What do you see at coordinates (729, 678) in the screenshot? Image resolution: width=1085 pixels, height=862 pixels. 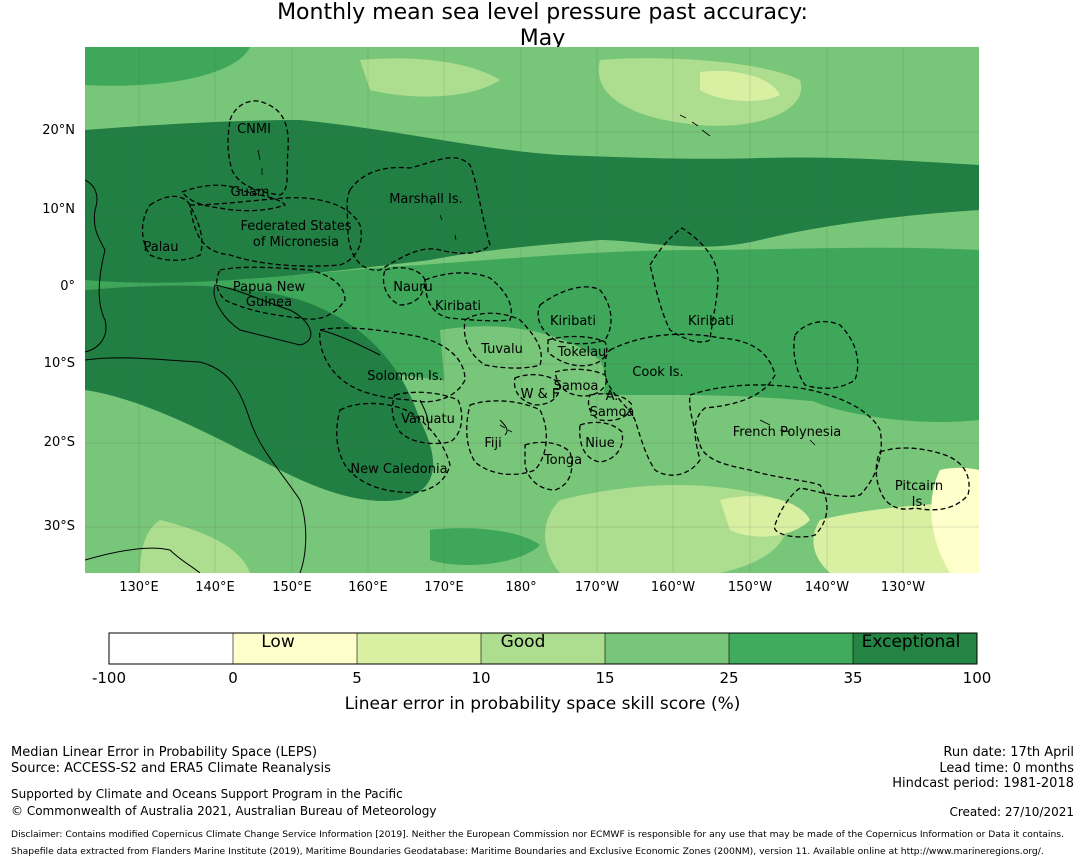 I see `colorbar-tick-25: 25` at bounding box center [729, 678].